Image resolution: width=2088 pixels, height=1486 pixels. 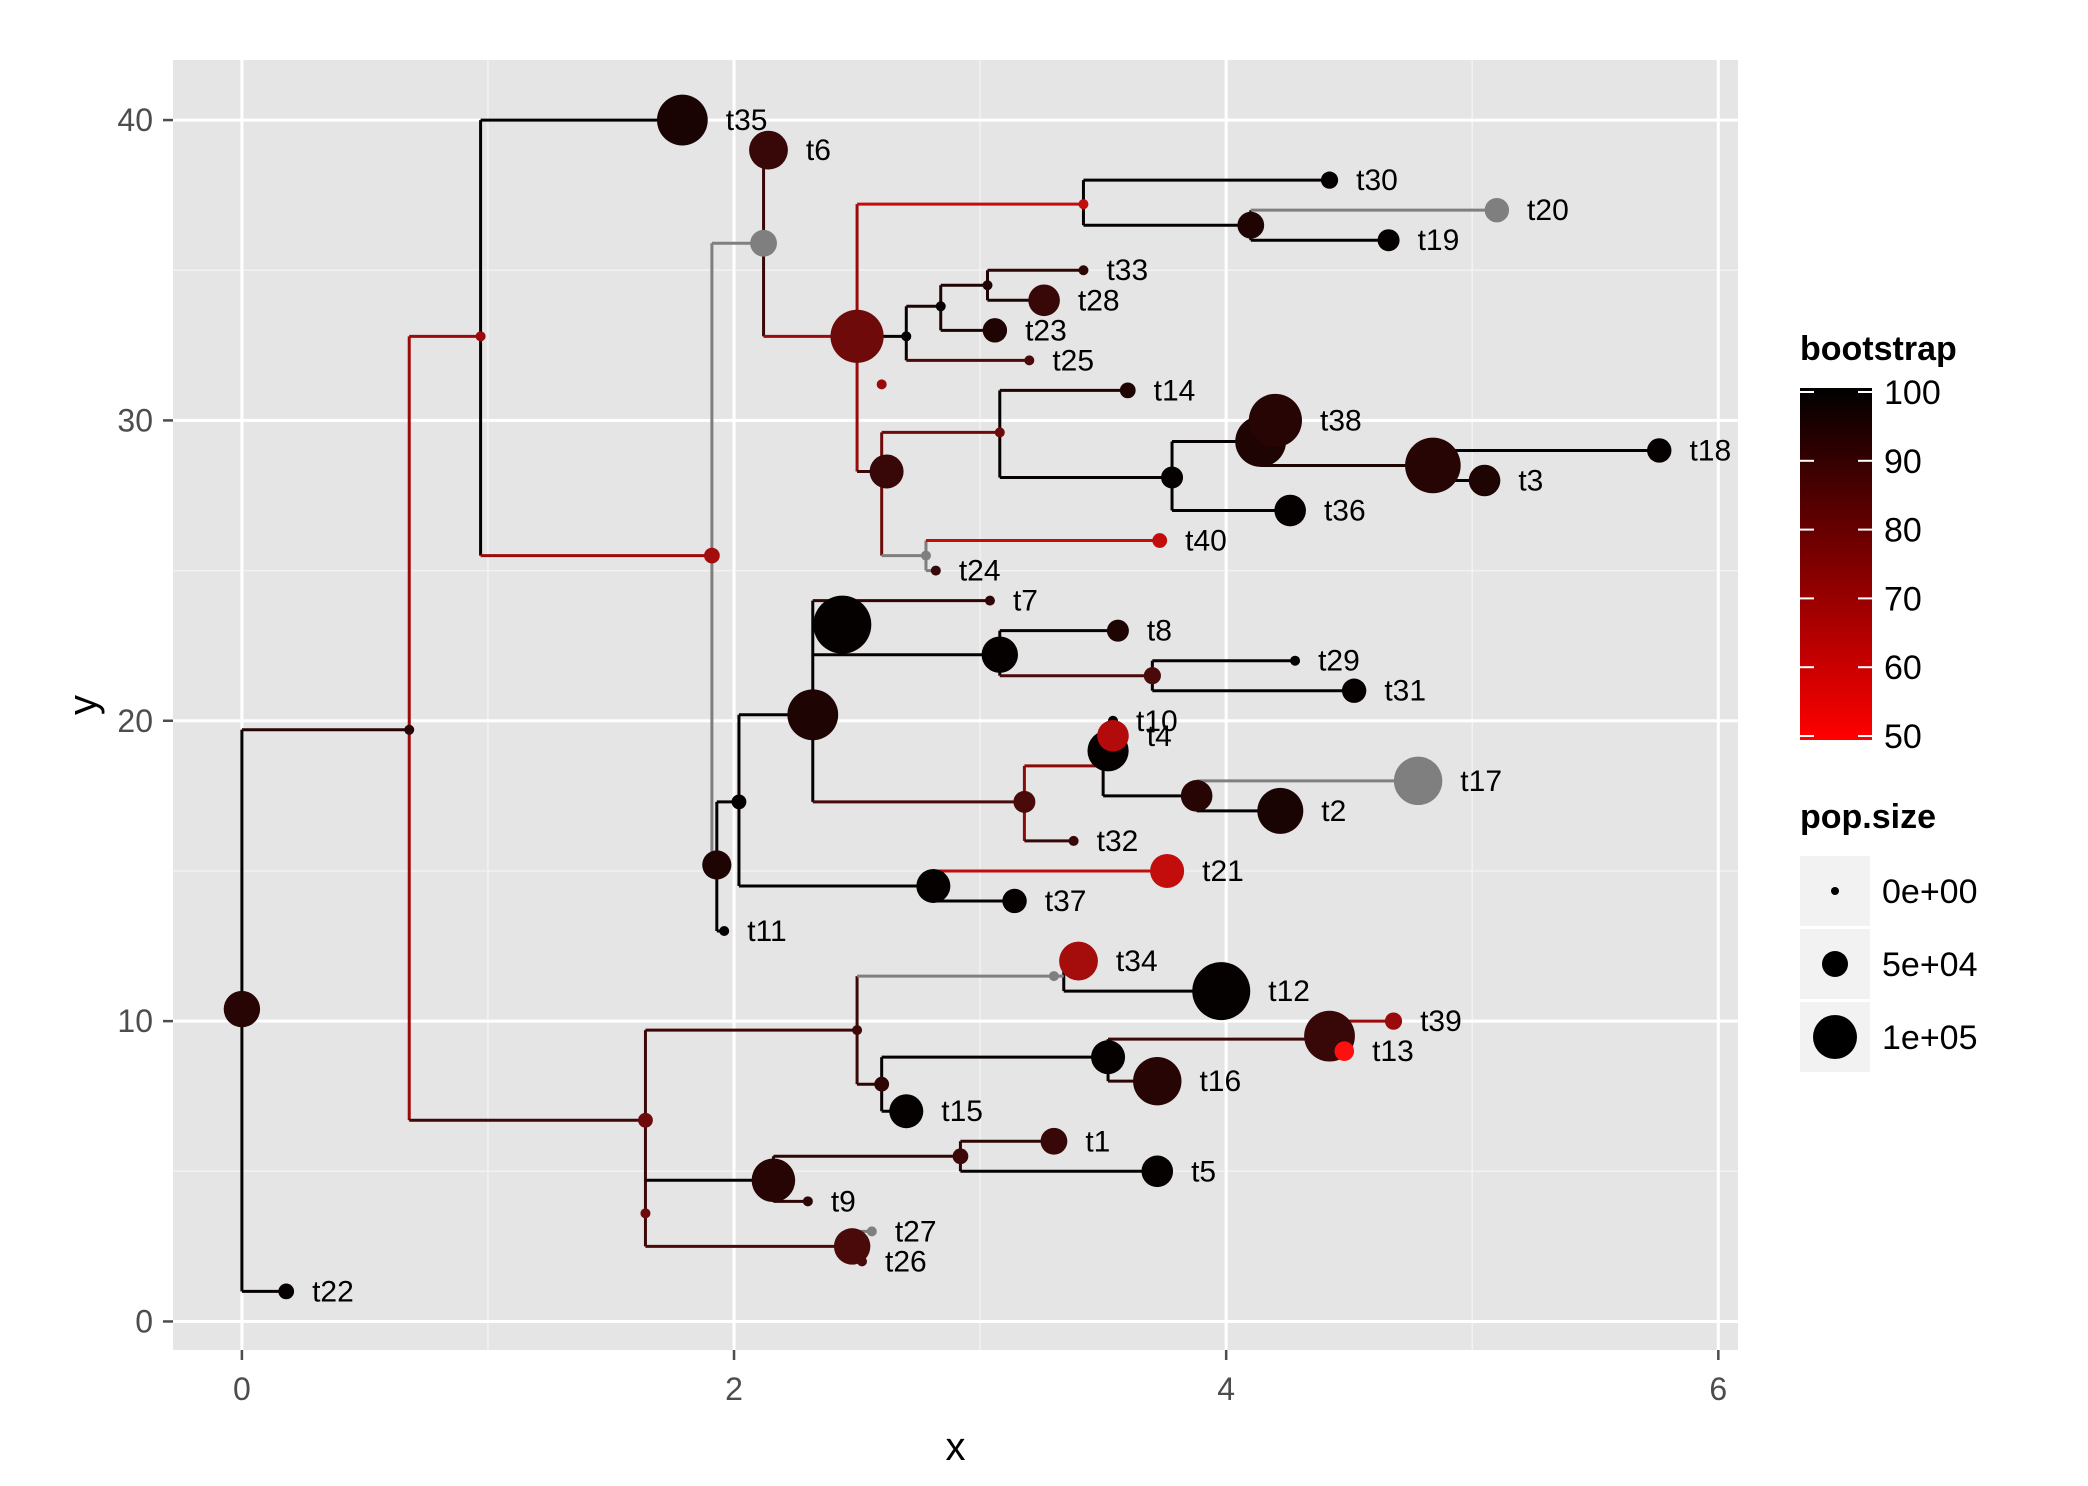 I want to click on tip-label-t35: t35, so click(x=747, y=120).